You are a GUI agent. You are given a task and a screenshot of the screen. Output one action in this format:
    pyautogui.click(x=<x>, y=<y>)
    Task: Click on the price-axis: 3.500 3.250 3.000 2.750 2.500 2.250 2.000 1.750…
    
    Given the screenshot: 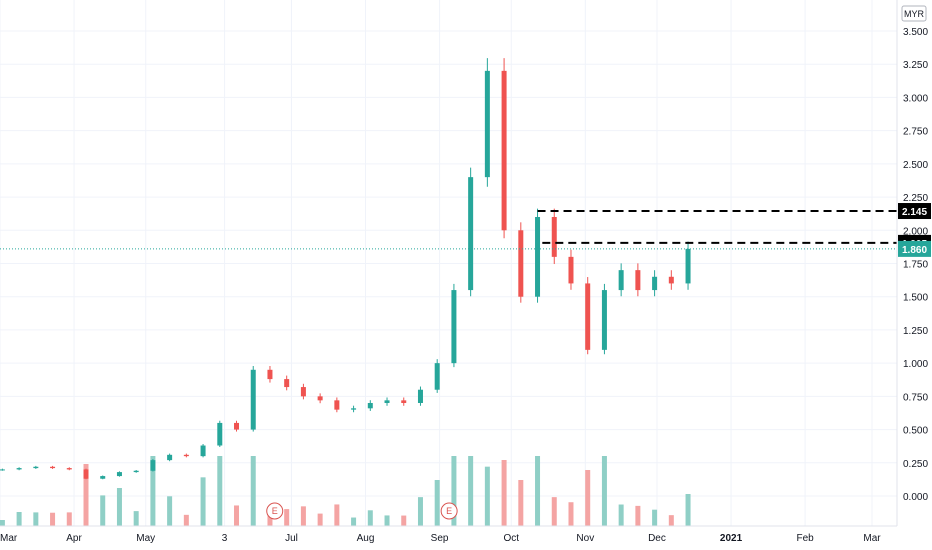 What is the action you would take?
    pyautogui.click(x=915, y=265)
    